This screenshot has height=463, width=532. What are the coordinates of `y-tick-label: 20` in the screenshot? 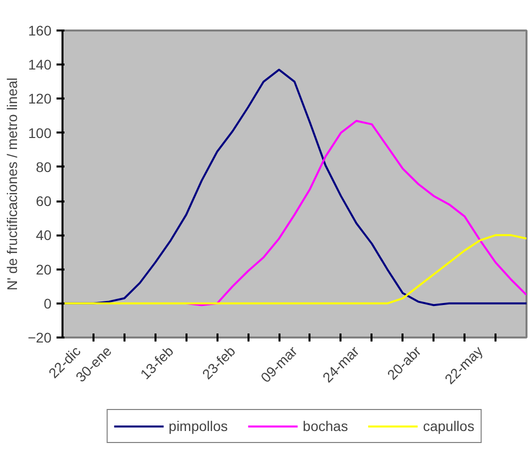 It's located at (44, 269).